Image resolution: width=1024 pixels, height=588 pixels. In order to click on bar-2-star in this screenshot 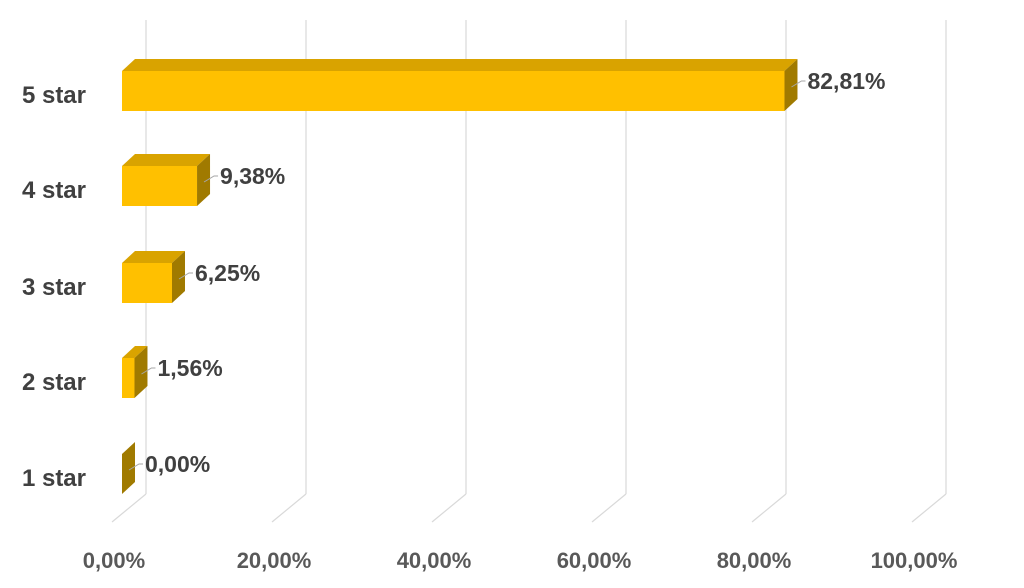, I will do `click(135, 372)`.